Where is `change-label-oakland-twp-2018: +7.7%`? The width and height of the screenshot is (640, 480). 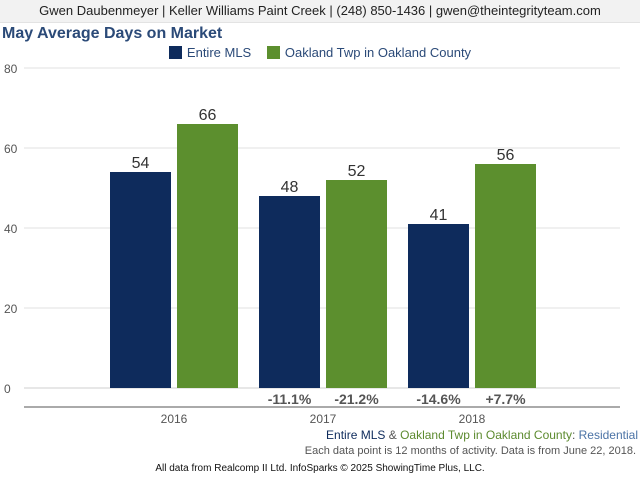
change-label-oakland-twp-2018: +7.7% is located at coordinates (505, 399).